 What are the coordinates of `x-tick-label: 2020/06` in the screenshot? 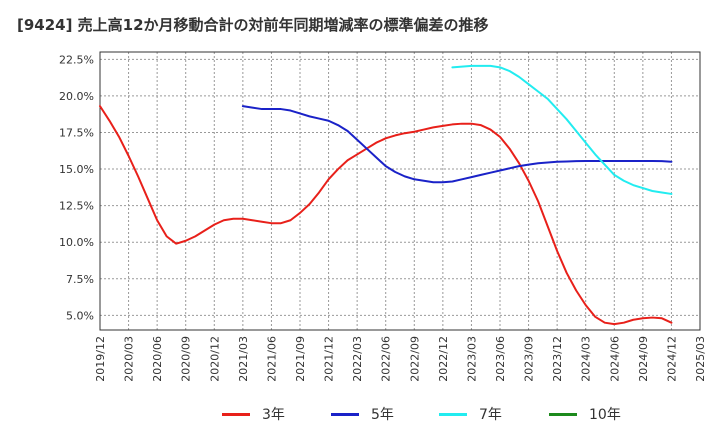 It's located at (157, 359).